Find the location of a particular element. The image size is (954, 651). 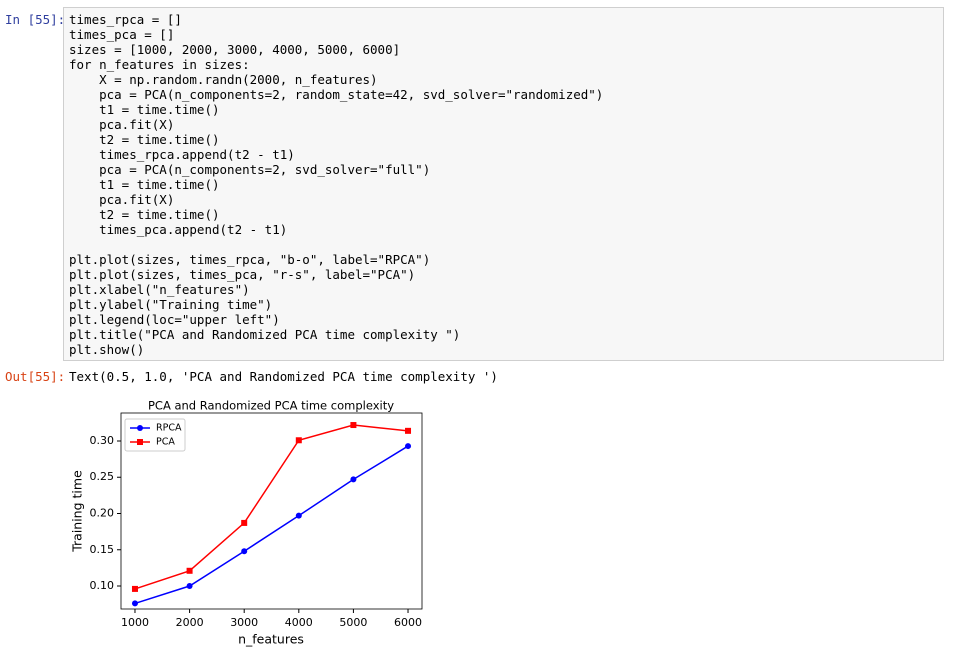

y-tick-label: 0.25 is located at coordinates (102, 476).